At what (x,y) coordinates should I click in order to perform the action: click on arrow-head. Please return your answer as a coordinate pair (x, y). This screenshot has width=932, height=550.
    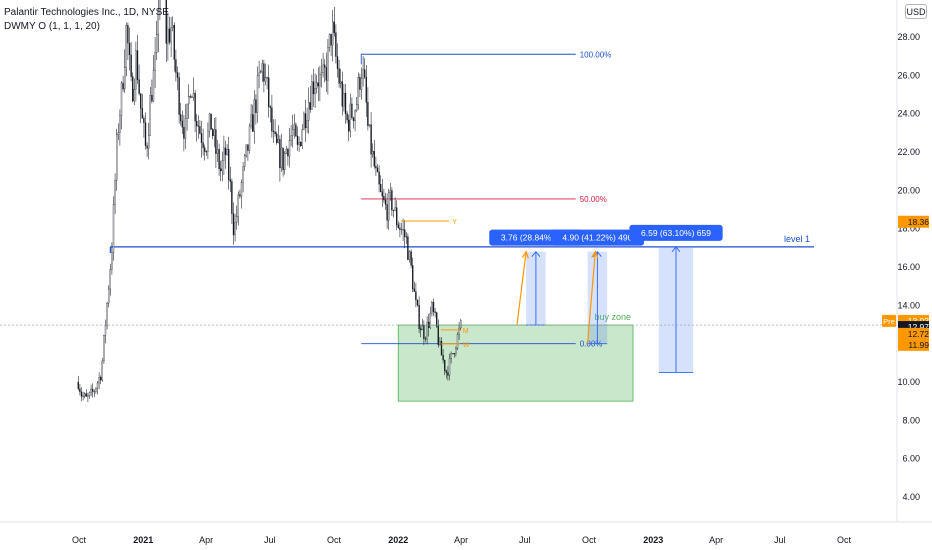
    Looking at the image, I should click on (525, 254).